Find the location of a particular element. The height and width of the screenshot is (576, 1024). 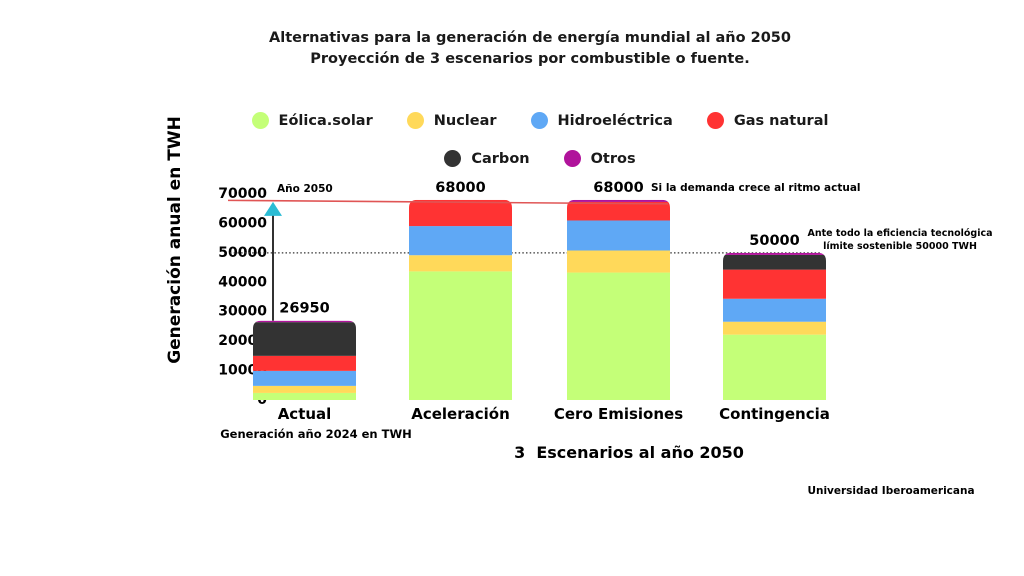

legend-swatch-hidroelectrica is located at coordinates (539, 120).